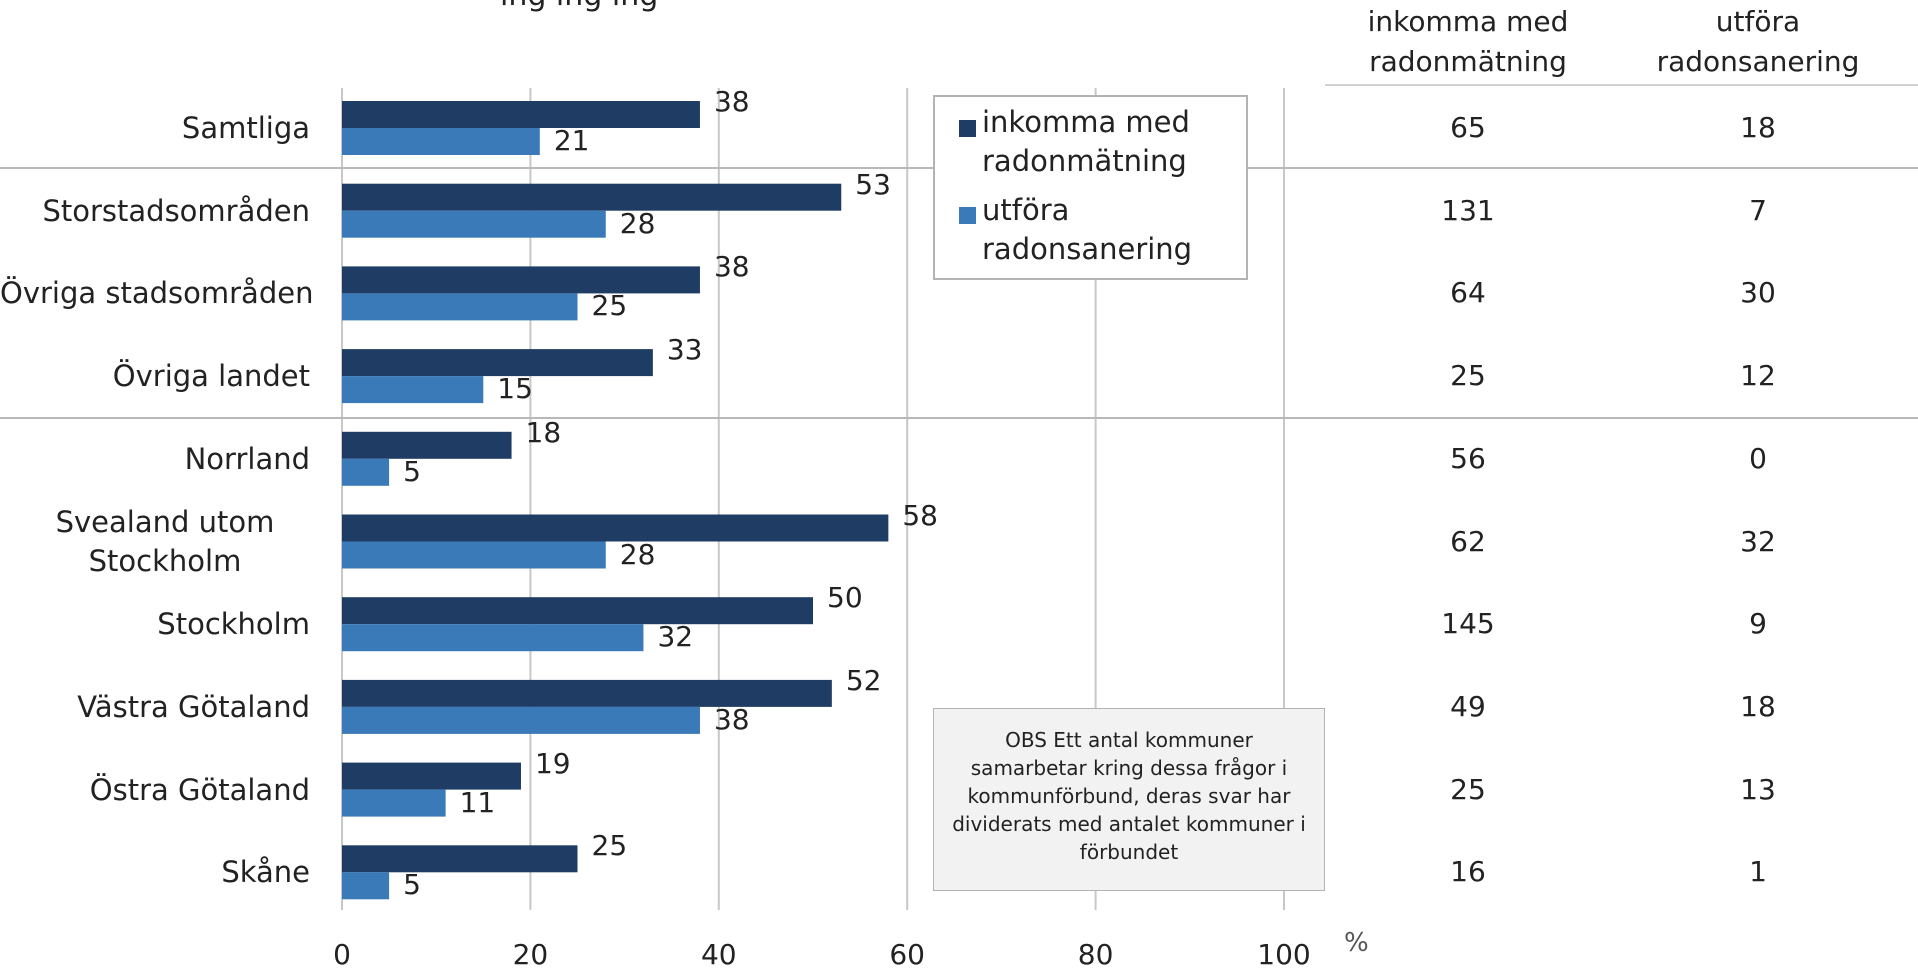  What do you see at coordinates (233, 624) in the screenshot?
I see `category-label: Stockholm` at bounding box center [233, 624].